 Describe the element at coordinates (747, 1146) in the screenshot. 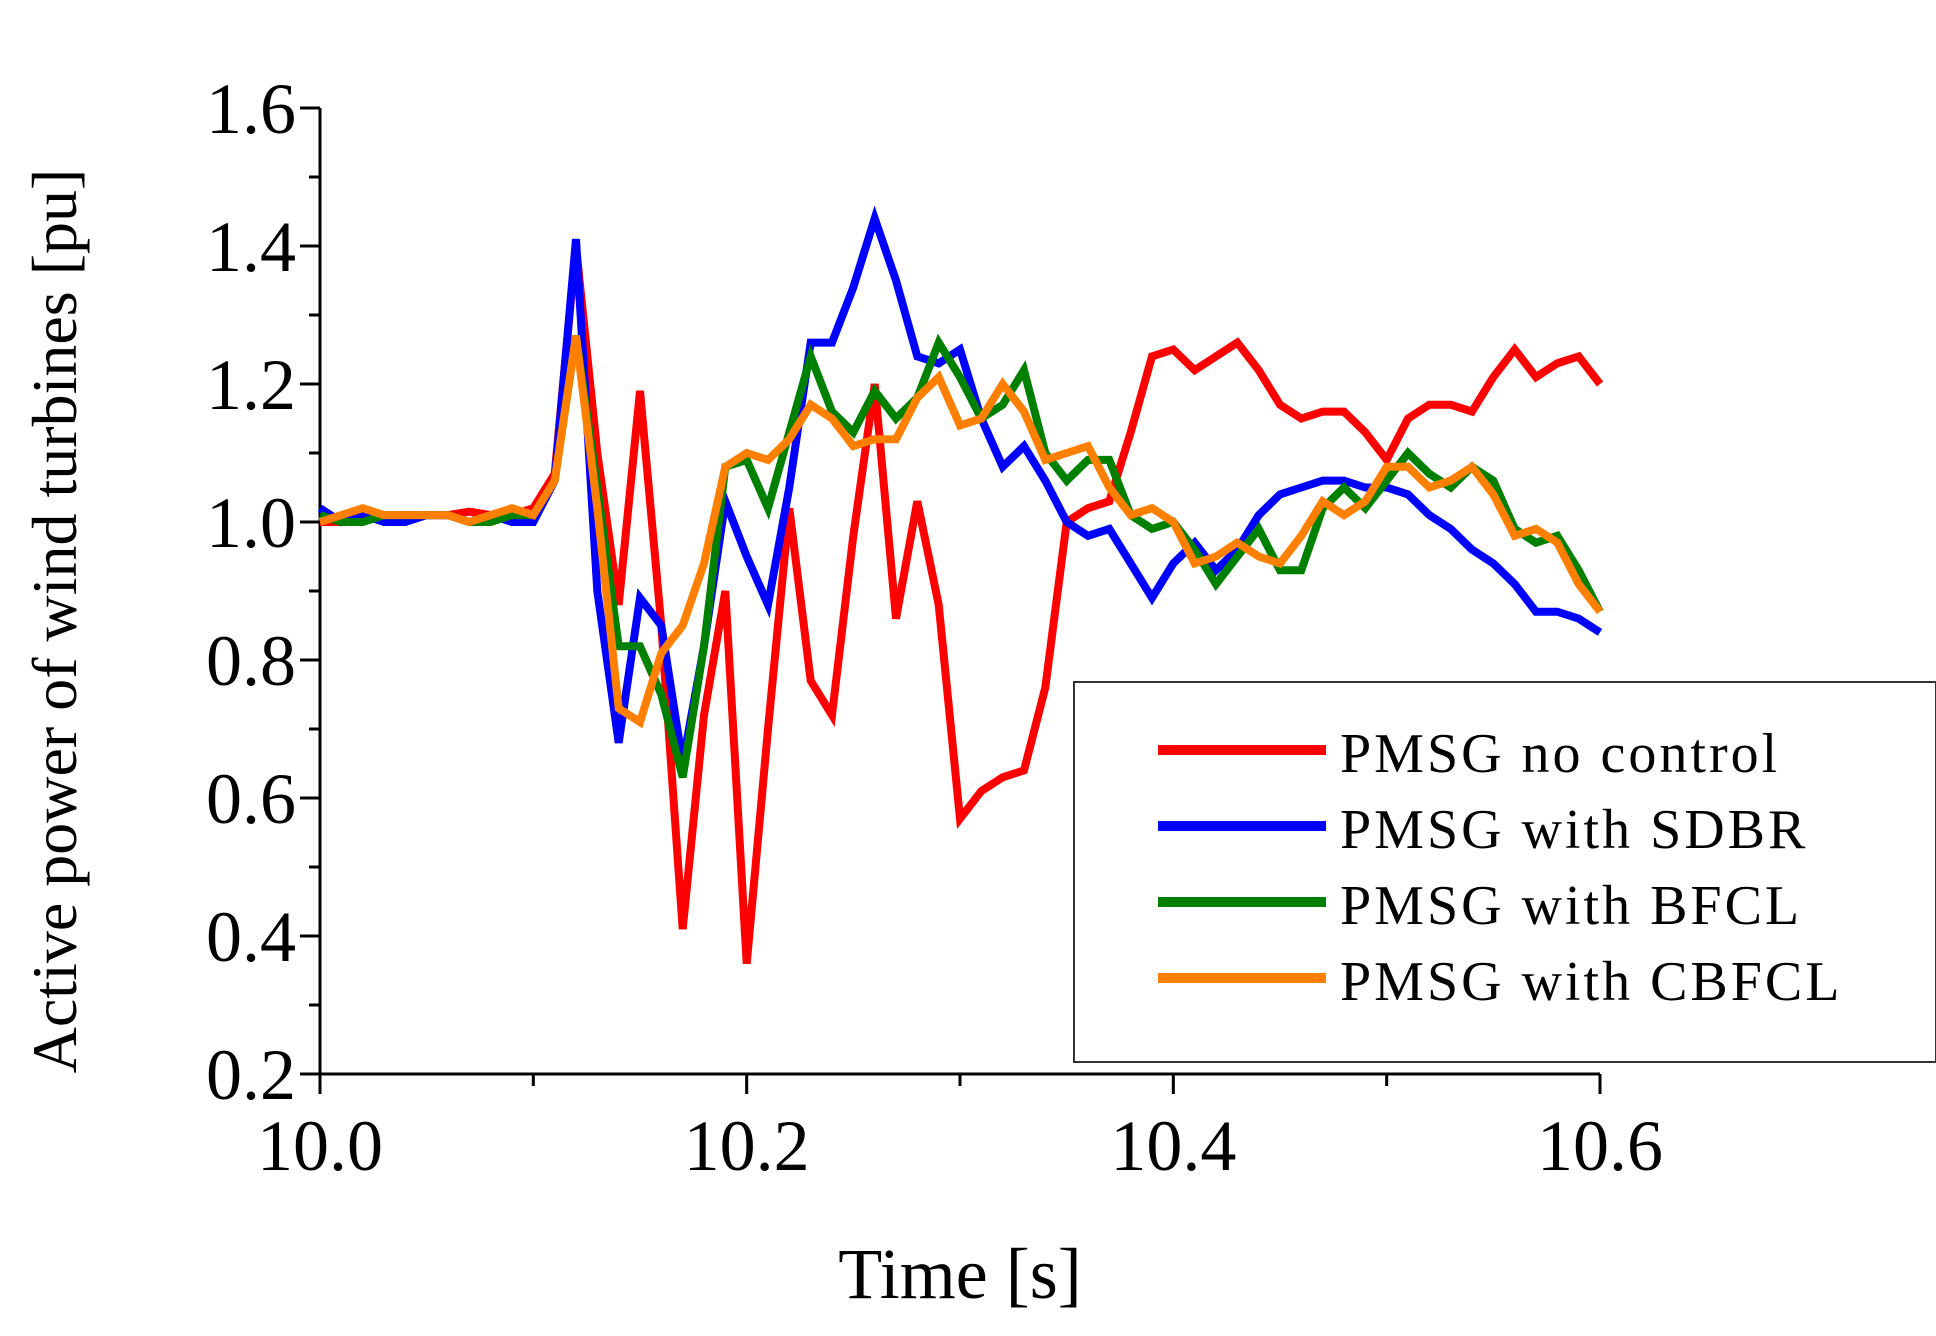

I see `x-tick-label: 10.2` at that location.